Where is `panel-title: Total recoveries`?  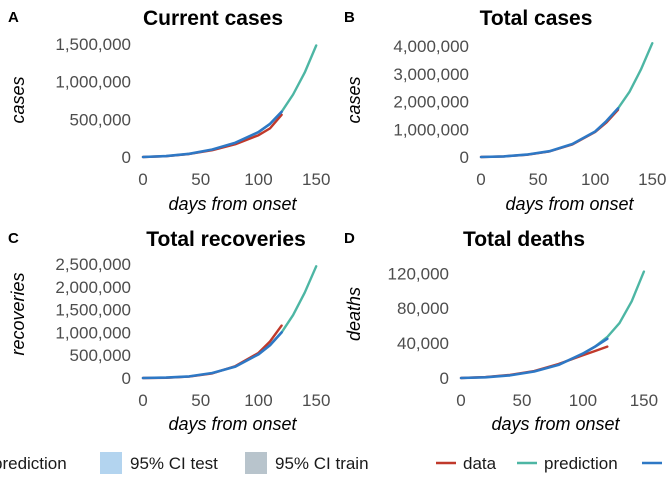
panel-title: Total recoveries is located at coordinates (226, 239).